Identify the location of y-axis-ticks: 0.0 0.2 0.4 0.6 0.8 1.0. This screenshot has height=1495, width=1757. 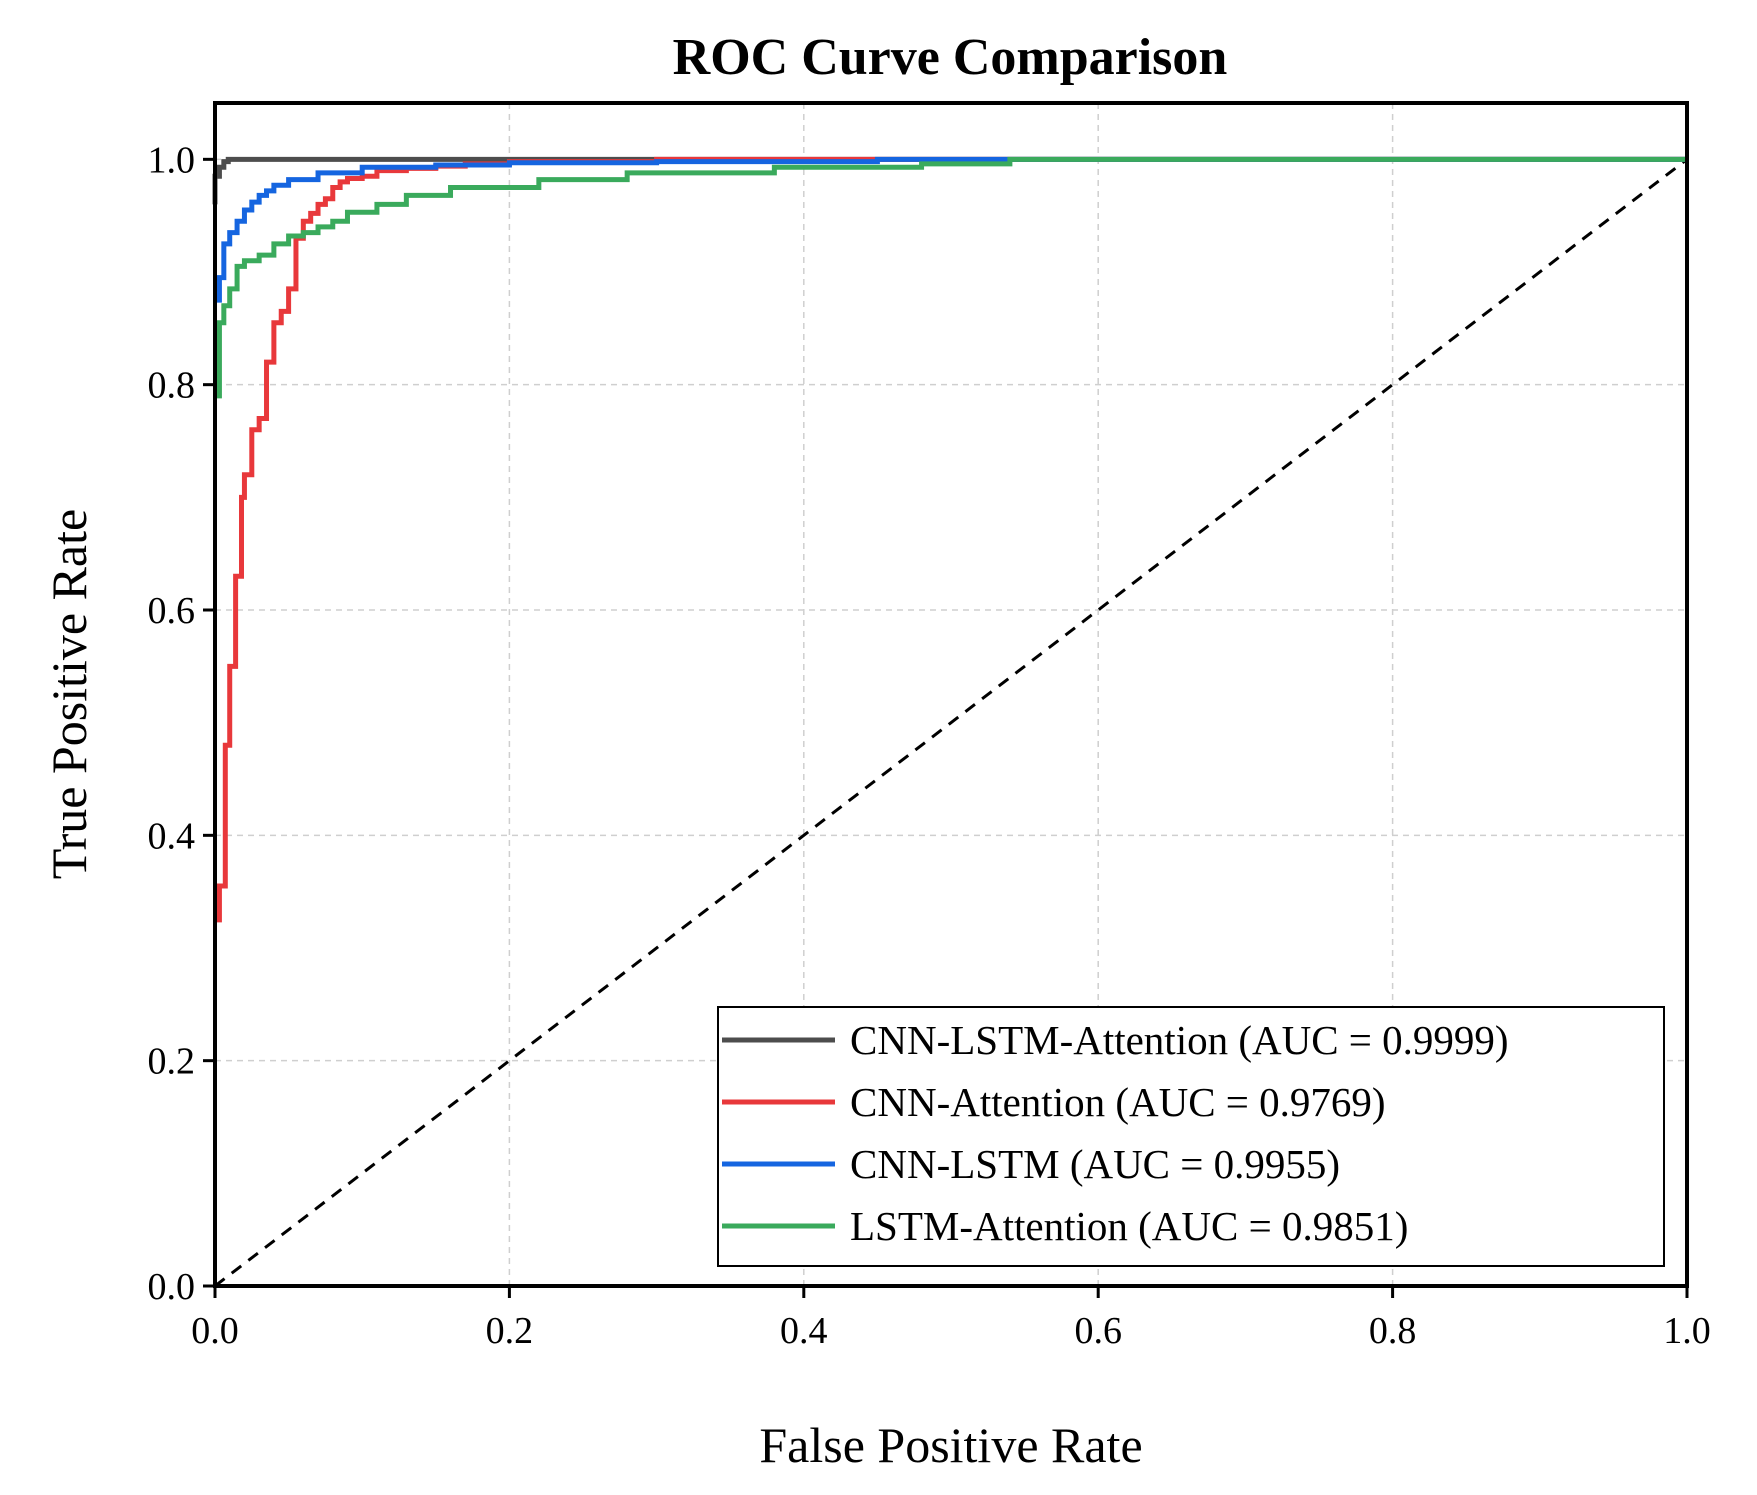
(181, 723).